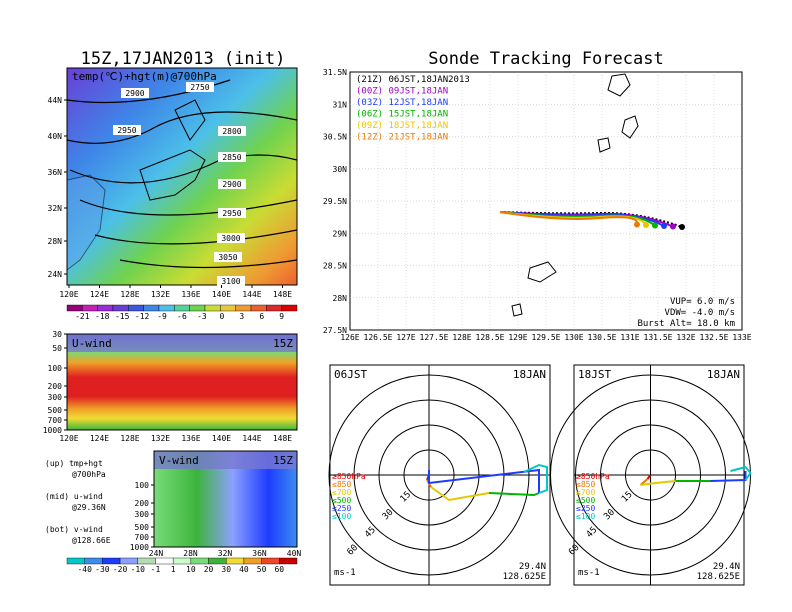 The width and height of the screenshot is (792, 612). I want to click on lat-tick-label: 44N, so click(55, 100).